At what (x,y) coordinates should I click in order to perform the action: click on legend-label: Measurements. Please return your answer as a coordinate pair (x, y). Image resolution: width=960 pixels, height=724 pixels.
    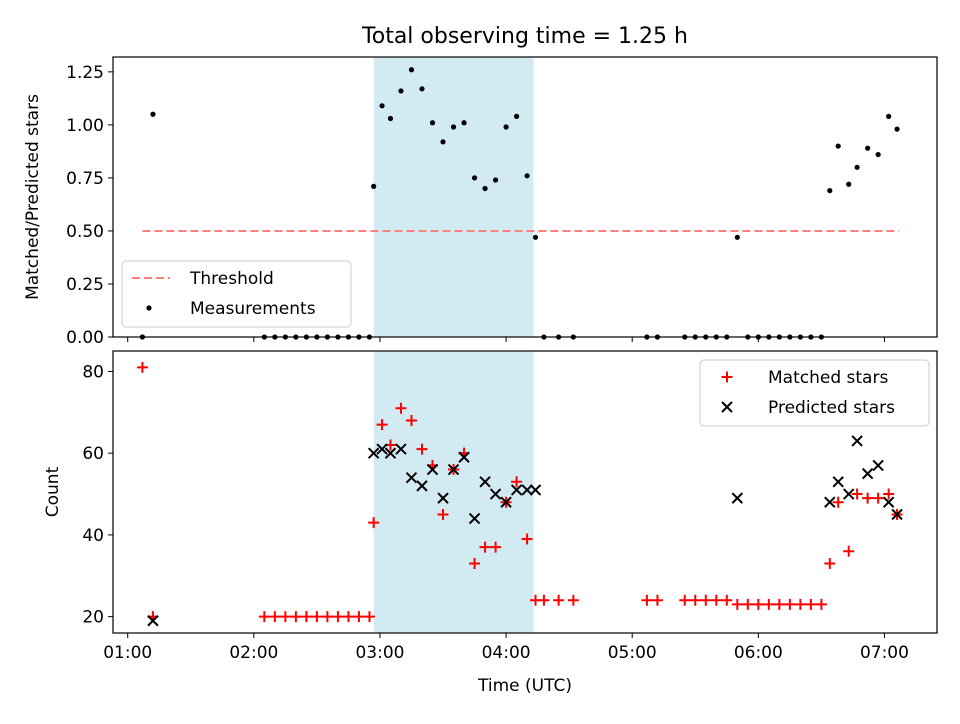
    Looking at the image, I should click on (253, 309).